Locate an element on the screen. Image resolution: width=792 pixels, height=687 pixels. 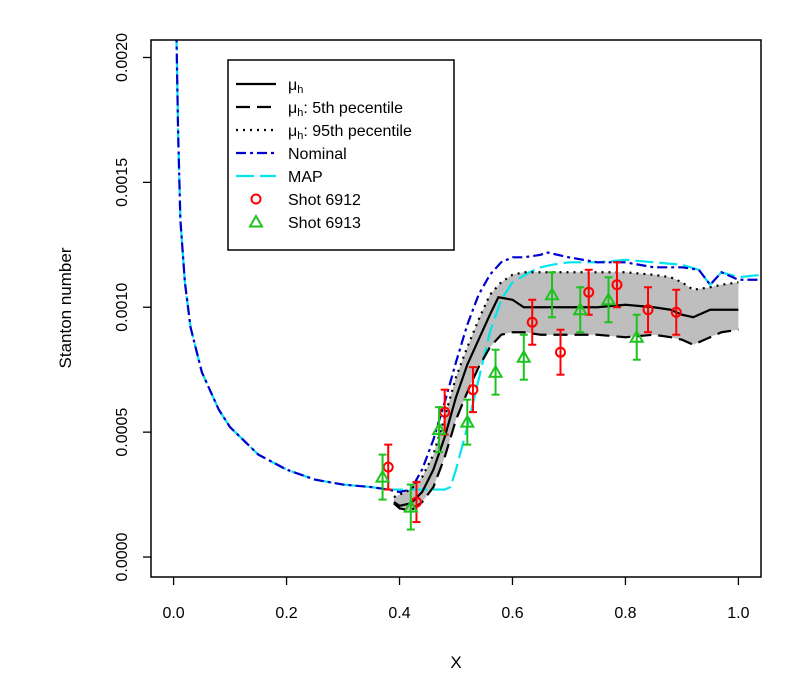
y-tick-label: 0.0015 is located at coordinates (122, 182).